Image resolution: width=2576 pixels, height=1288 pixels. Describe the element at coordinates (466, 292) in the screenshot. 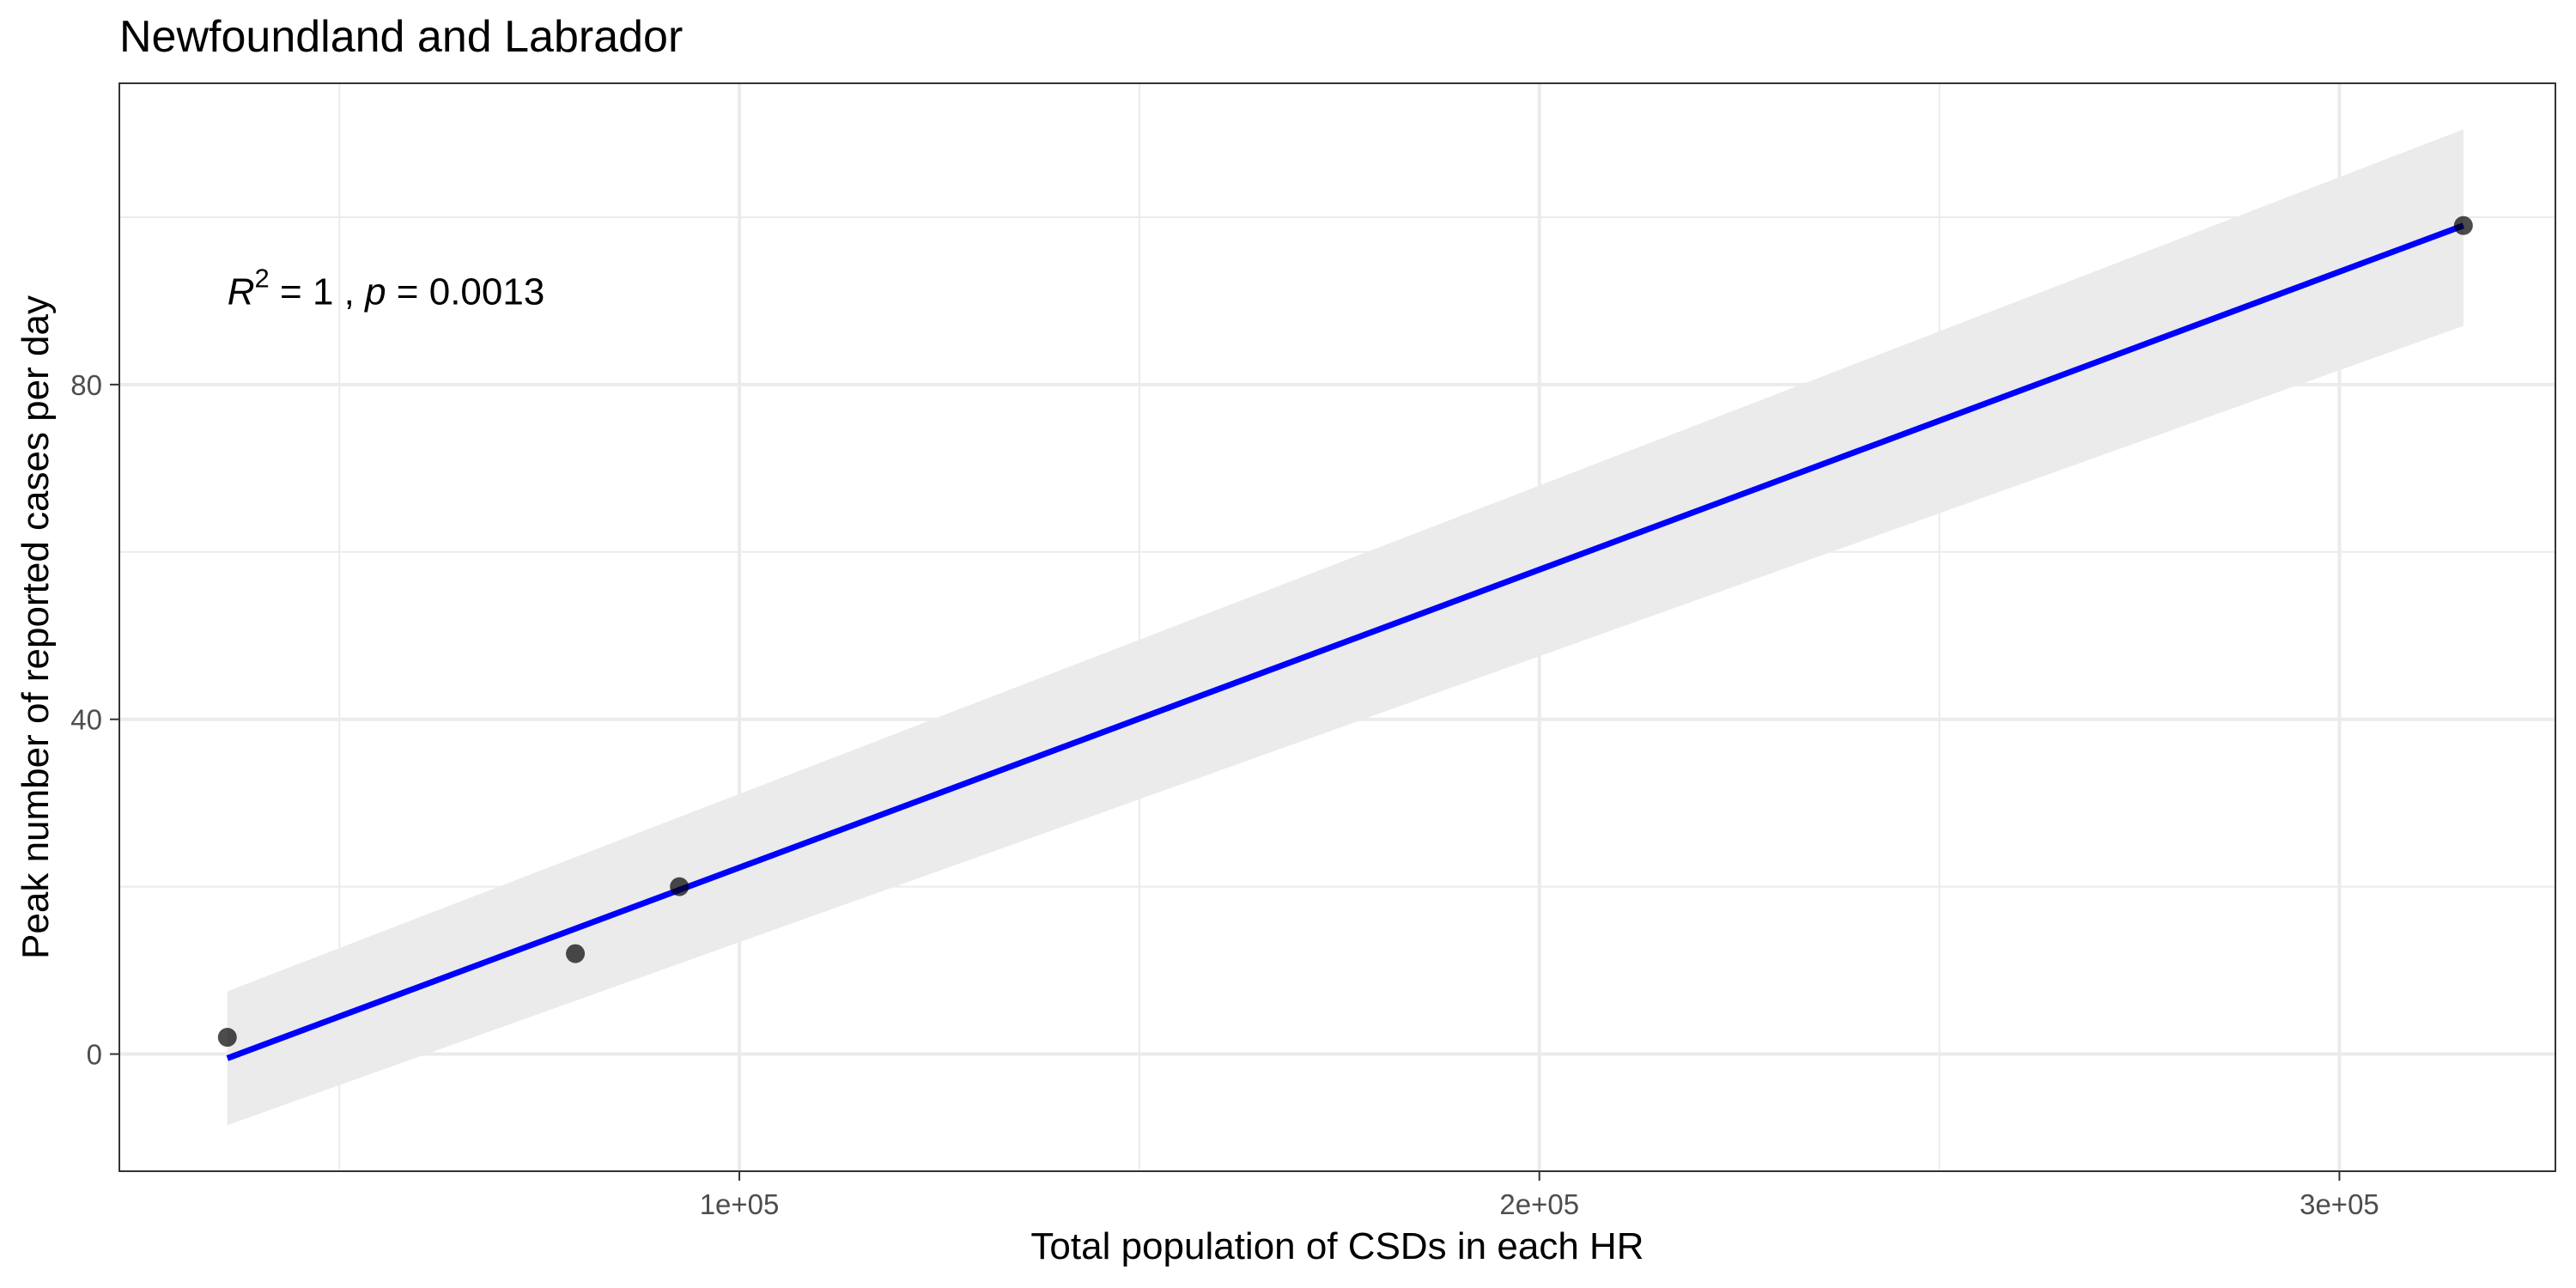

I see `annotation-p-value: = 0.0013` at that location.